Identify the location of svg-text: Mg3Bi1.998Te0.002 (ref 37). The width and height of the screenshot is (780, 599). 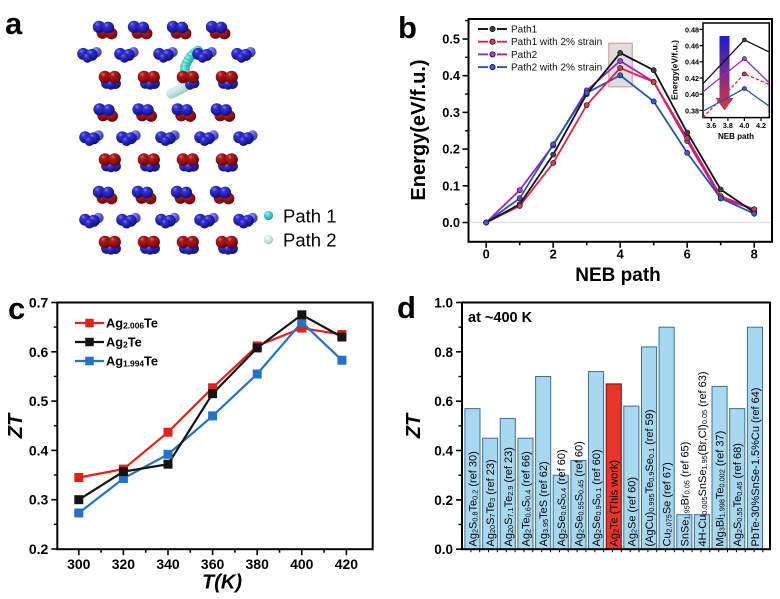
(721, 489).